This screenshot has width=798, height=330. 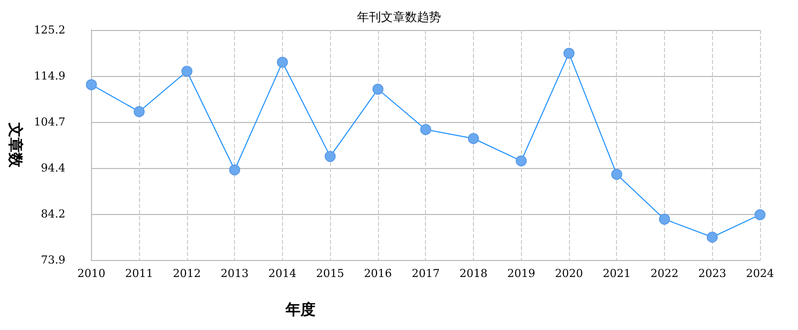 I want to click on y-axis-title: 文章数, so click(x=15, y=145).